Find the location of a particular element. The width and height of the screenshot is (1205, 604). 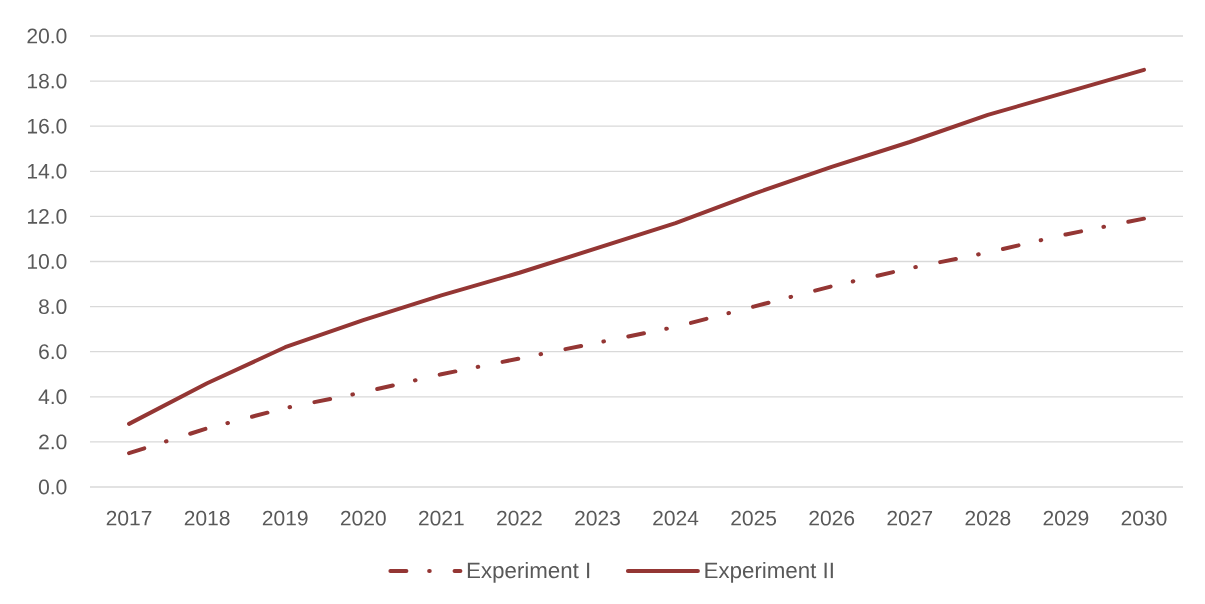

y-tick-label: 4.0 is located at coordinates (52, 397).